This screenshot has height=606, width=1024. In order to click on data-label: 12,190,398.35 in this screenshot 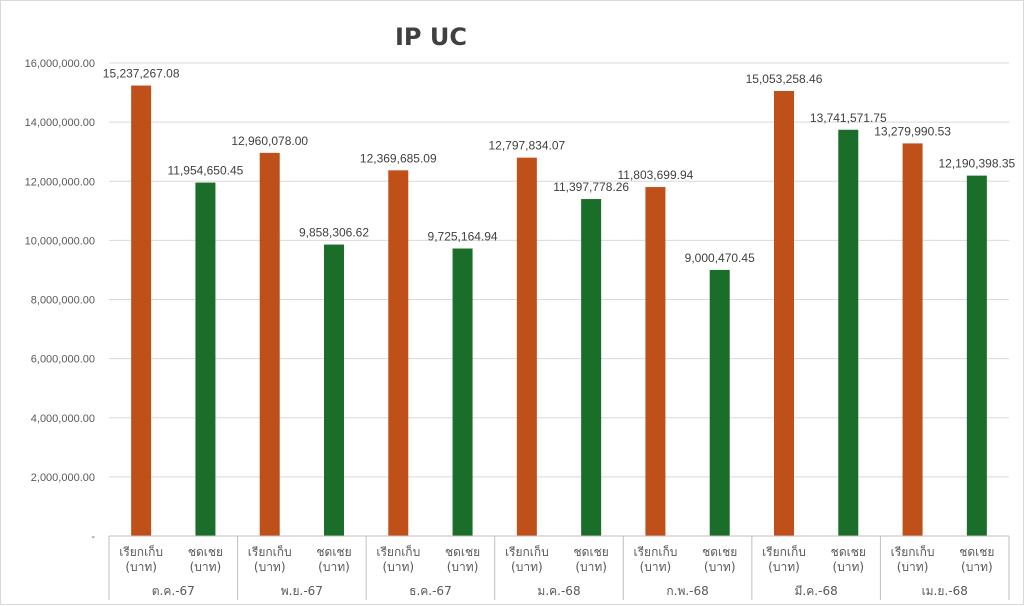, I will do `click(976, 164)`.